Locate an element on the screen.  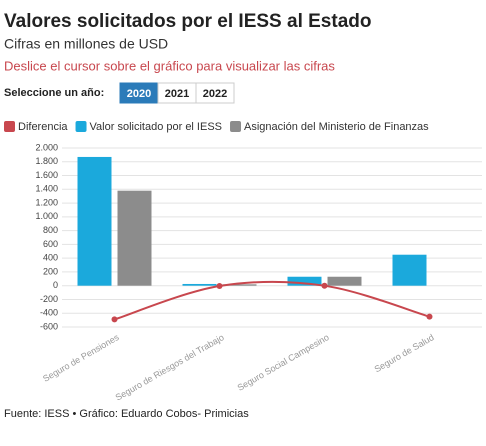
legend-label: Asignación del Ministerio de Finanzas is located at coordinates (336, 127).